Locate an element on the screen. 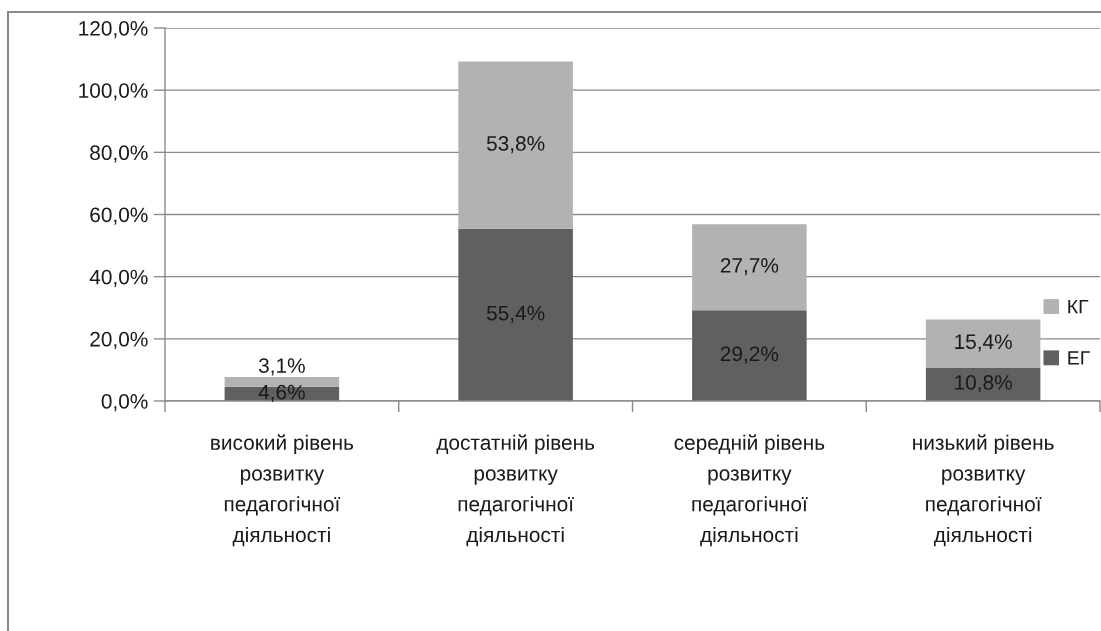  y-tick-label: 120,0% is located at coordinates (113, 30).